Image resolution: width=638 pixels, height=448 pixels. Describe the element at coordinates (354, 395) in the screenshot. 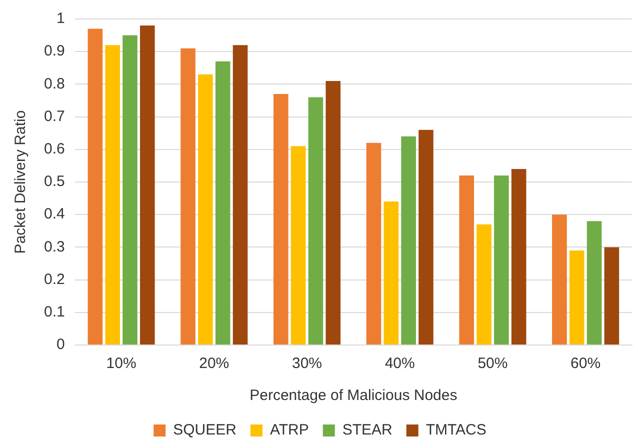

I see `x-axis-title: Percentage of Malicious Nodes` at that location.